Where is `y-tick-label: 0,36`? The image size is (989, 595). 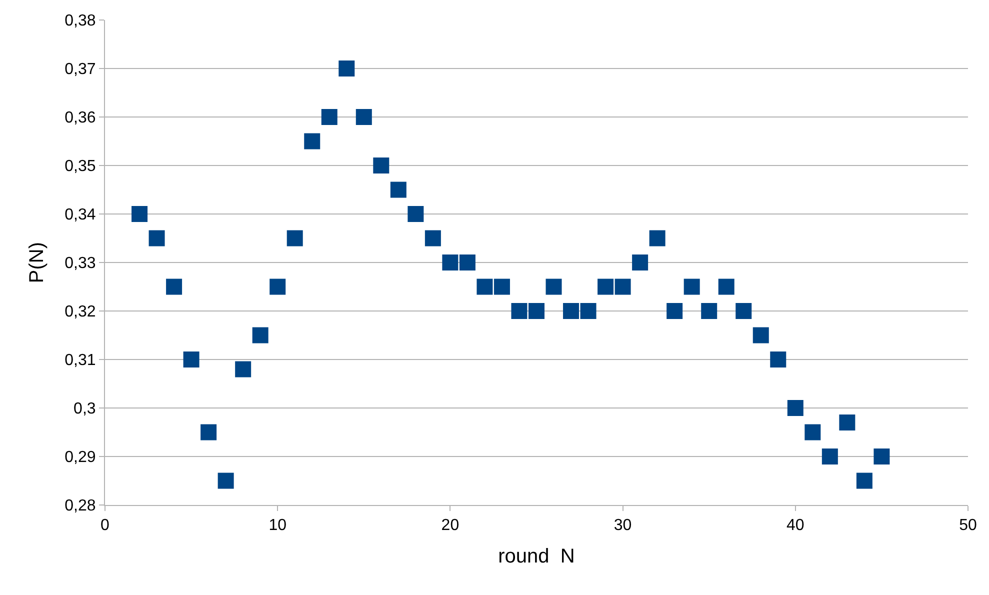 y-tick-label: 0,36 is located at coordinates (80, 118).